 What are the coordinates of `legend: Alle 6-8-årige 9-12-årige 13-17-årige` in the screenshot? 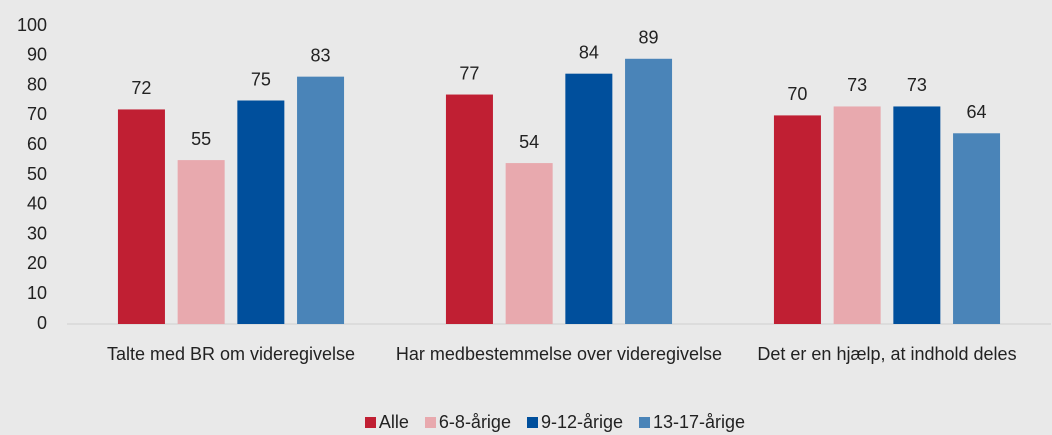 It's located at (526, 422).